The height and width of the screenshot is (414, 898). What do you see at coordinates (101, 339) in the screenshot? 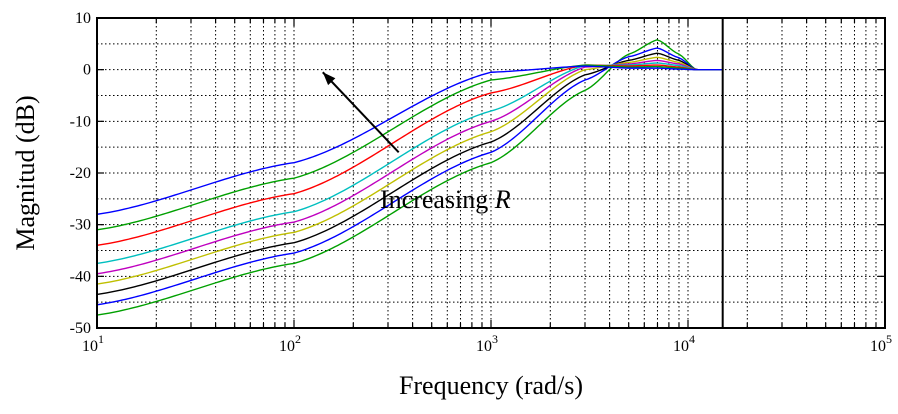
I see `x-tick-label-exponent: 1` at bounding box center [101, 339].